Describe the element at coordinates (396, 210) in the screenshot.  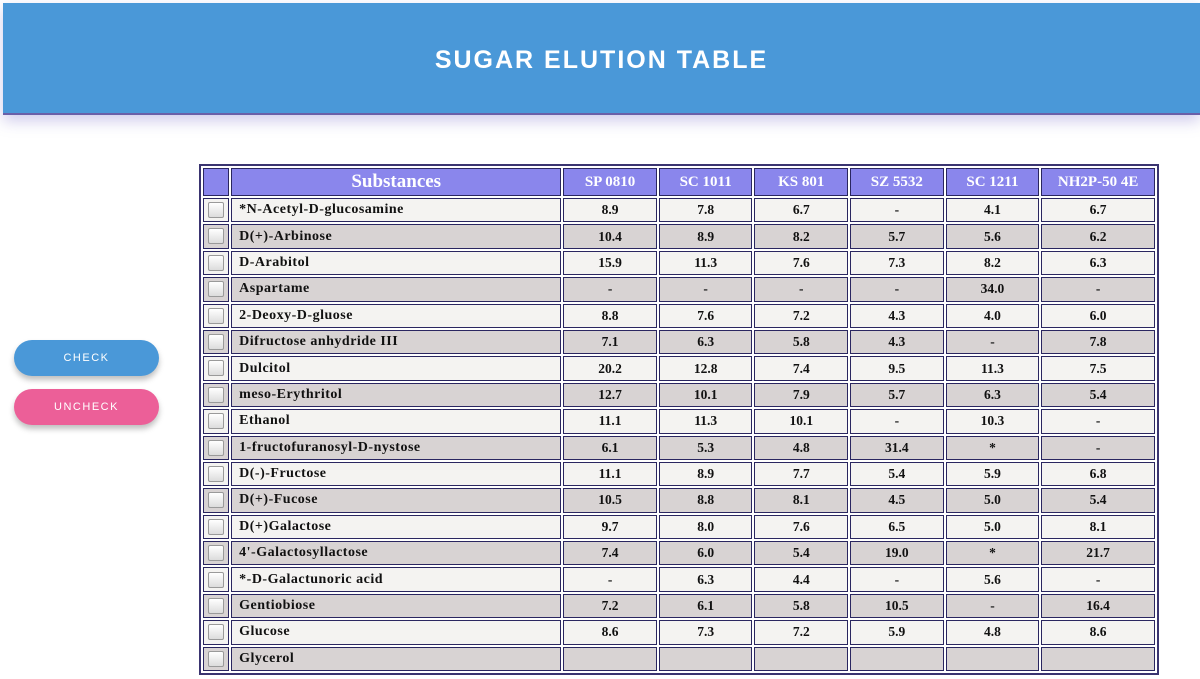
I see `substance-name: *N-Acetyl-D-glucosamine` at that location.